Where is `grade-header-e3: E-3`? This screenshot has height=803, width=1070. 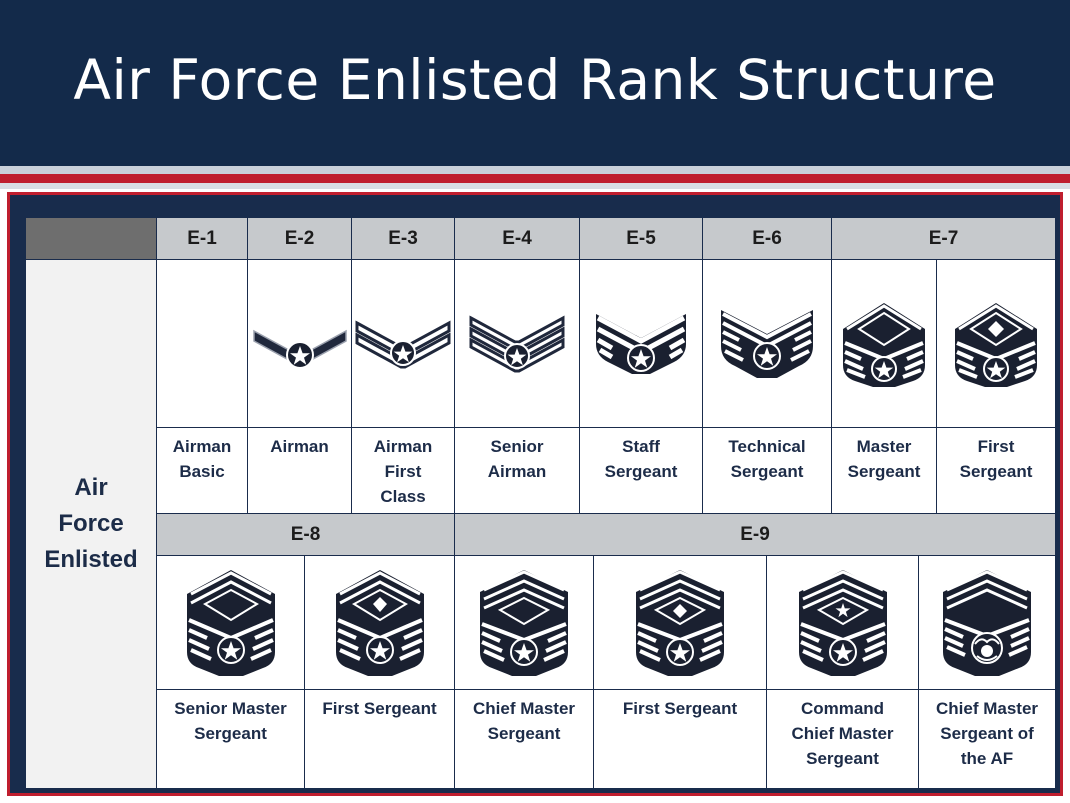 grade-header-e3: E-3 is located at coordinates (403, 239).